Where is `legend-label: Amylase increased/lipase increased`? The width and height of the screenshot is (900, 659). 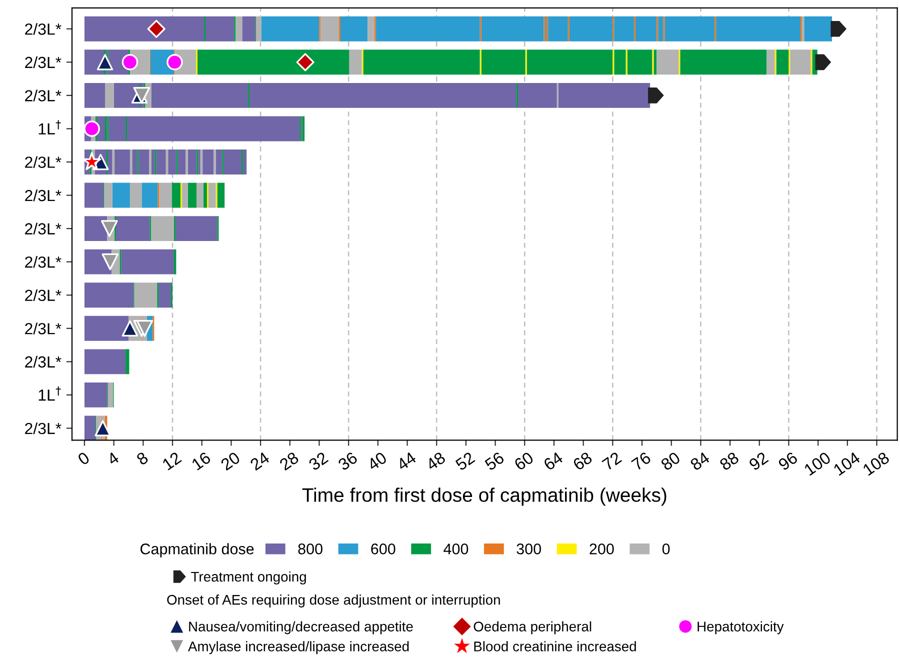 legend-label: Amylase increased/lipase increased is located at coordinates (298, 647).